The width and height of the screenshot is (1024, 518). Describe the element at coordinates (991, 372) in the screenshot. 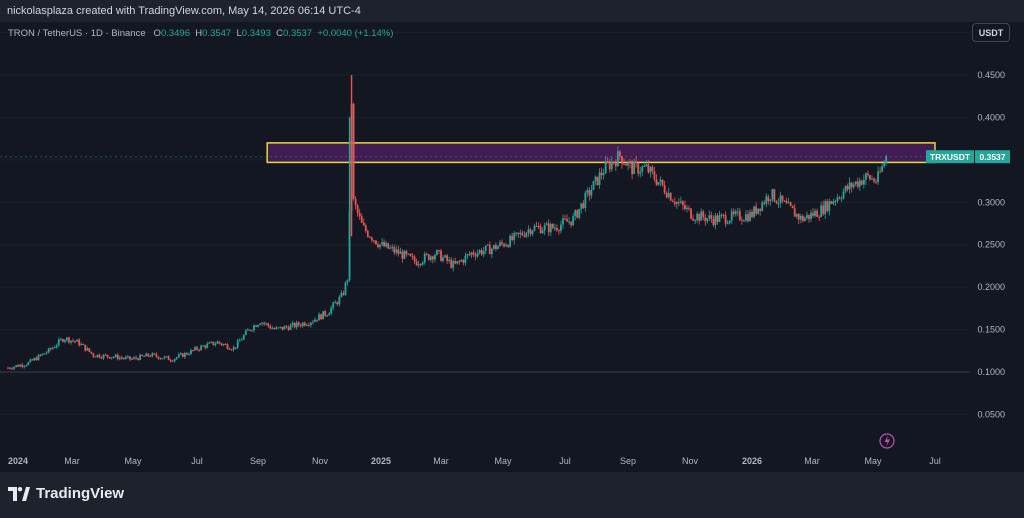

I see `price-tick-label: 0.1000` at that location.